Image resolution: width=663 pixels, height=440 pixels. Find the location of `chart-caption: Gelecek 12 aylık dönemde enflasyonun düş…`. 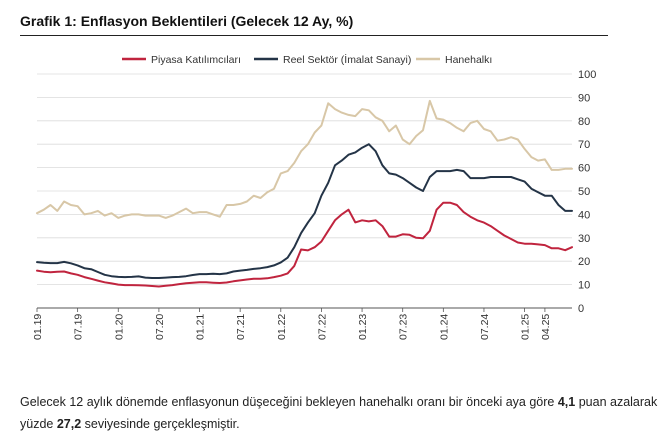

chart-caption: Gelecek 12 aylık dönemde enflasyonun düş… is located at coordinates (340, 413).